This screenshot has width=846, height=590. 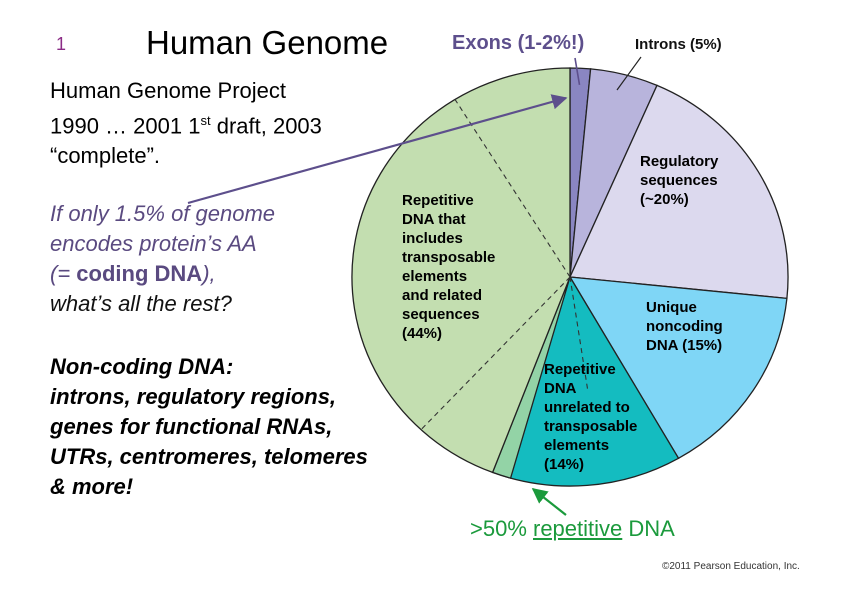 I want to click on noncoding-line-5: & more!, so click(x=92, y=486).